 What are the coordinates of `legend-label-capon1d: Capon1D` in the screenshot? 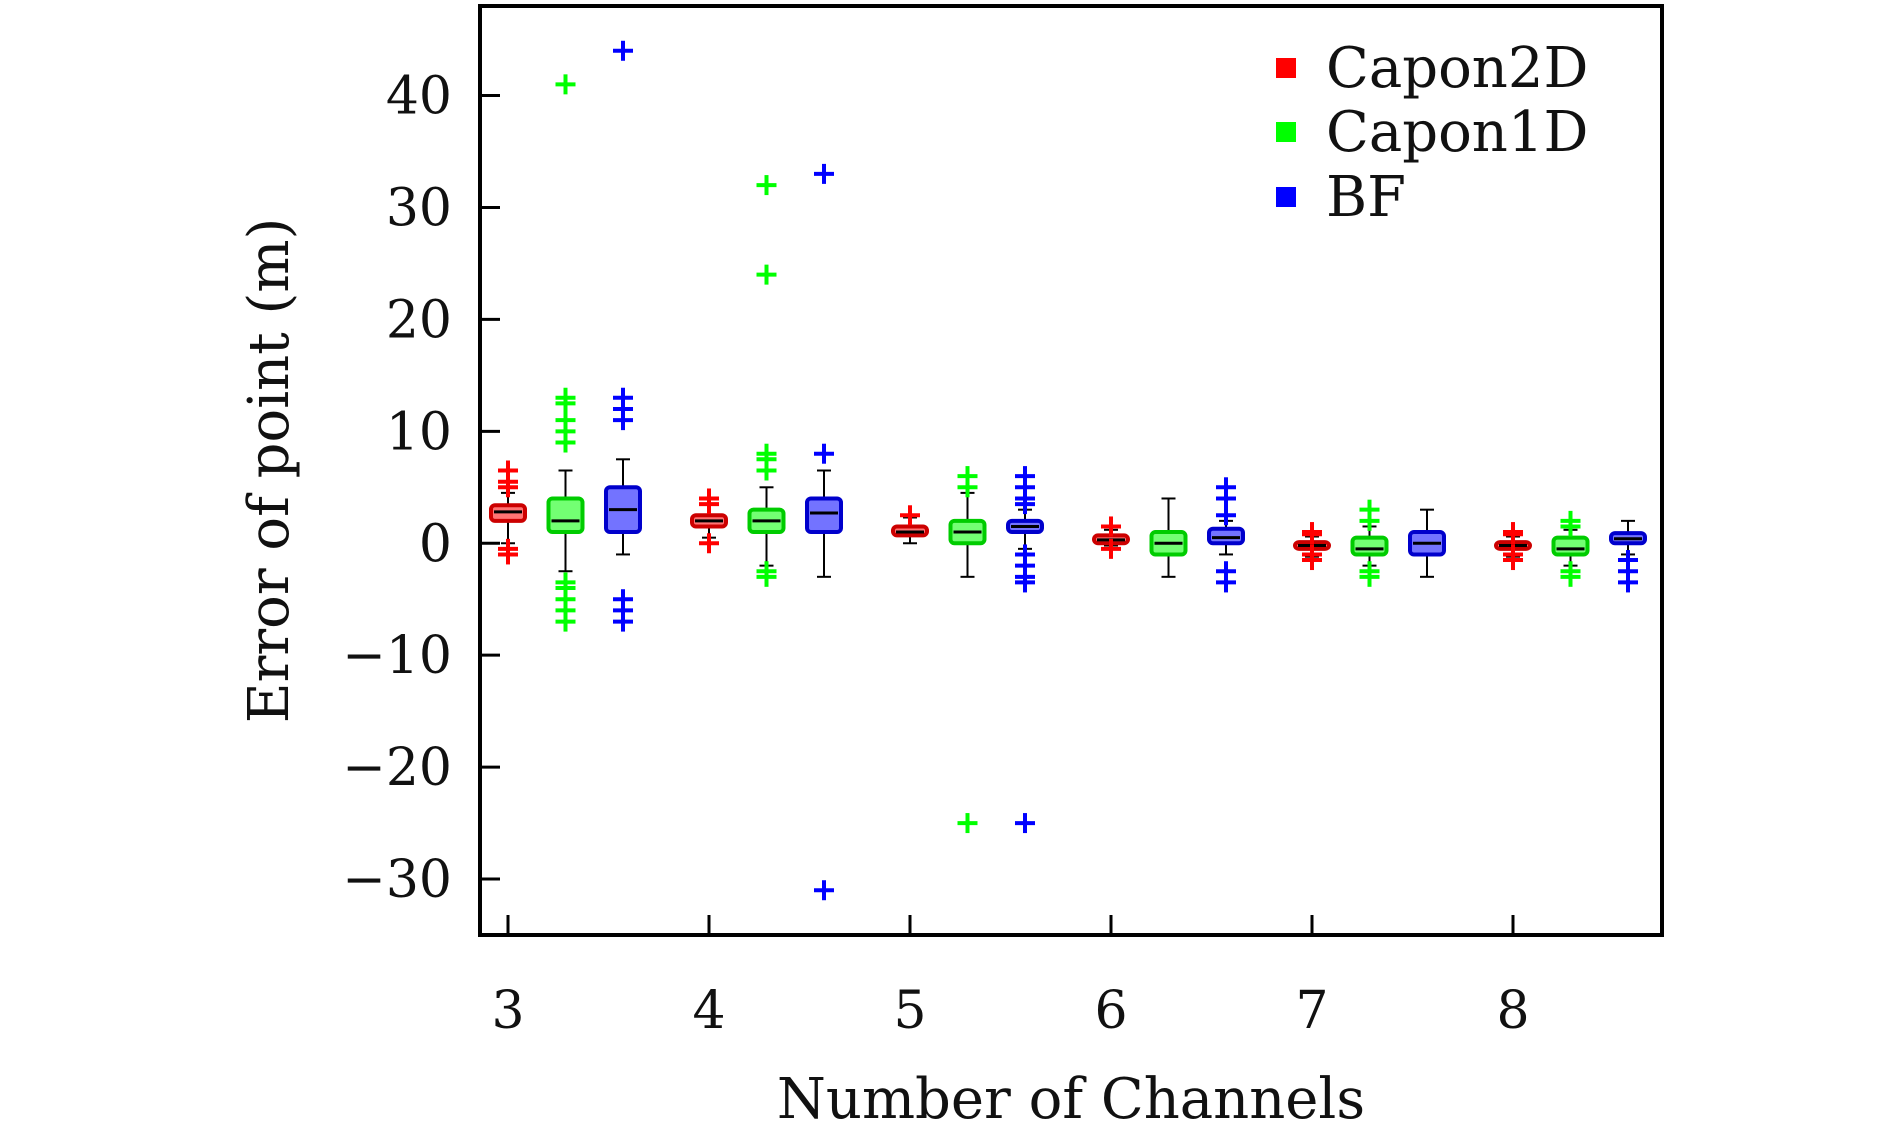 It's located at (1457, 132).